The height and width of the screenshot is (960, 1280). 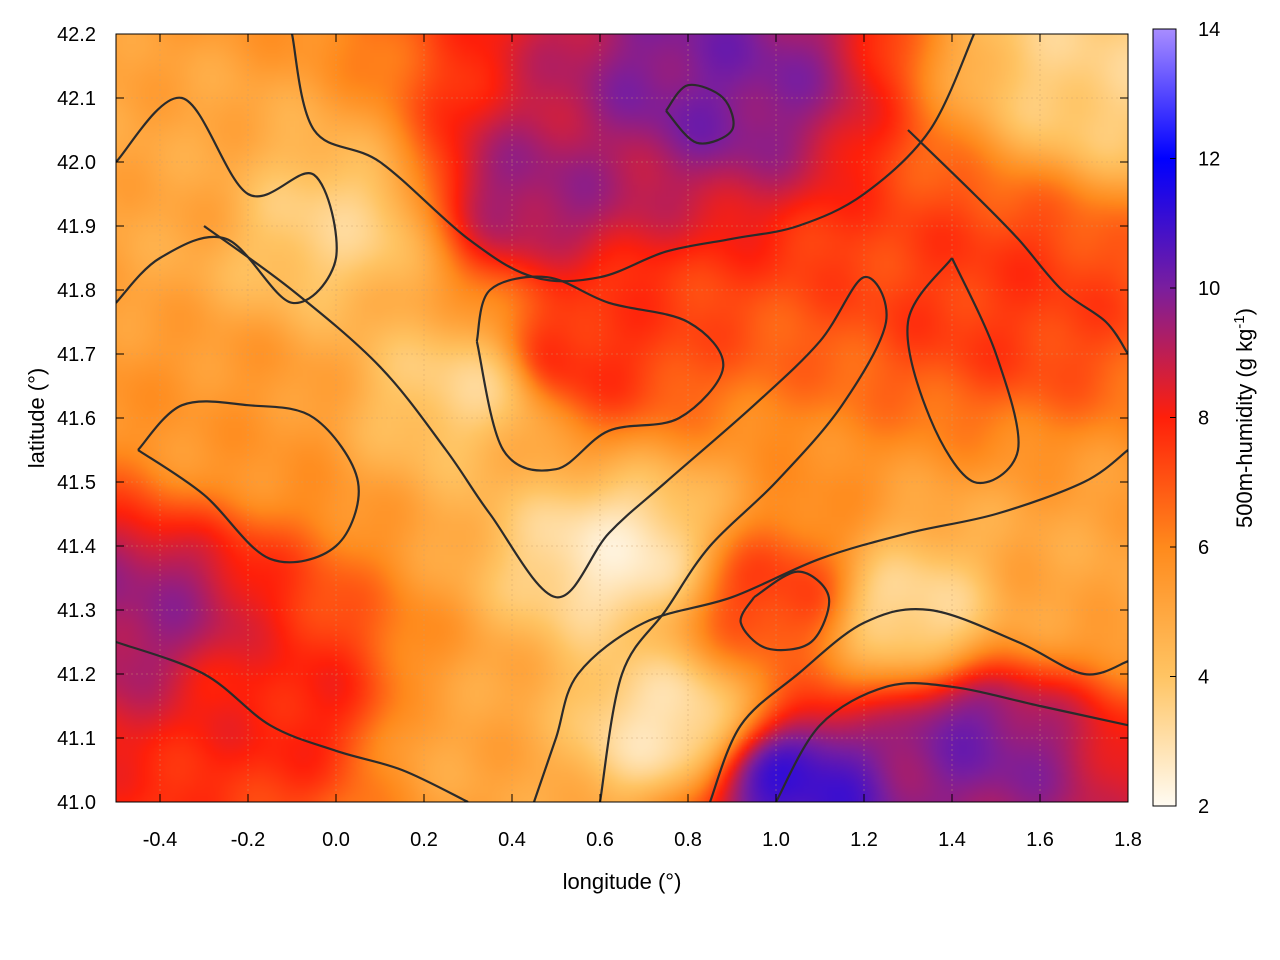 What do you see at coordinates (227, 200) in the screenshot?
I see `contour-northwest-dry-tongue` at bounding box center [227, 200].